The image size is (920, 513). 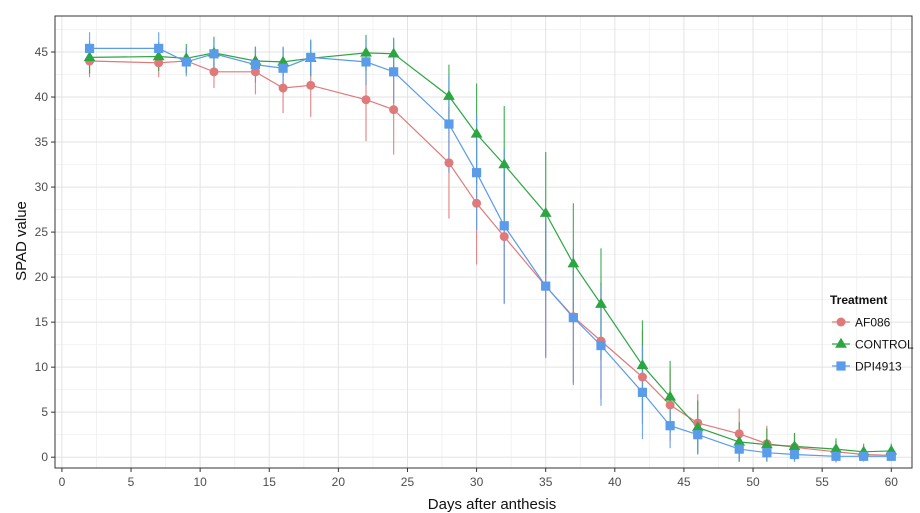 I want to click on x-tick-label: 55, so click(x=822, y=482).